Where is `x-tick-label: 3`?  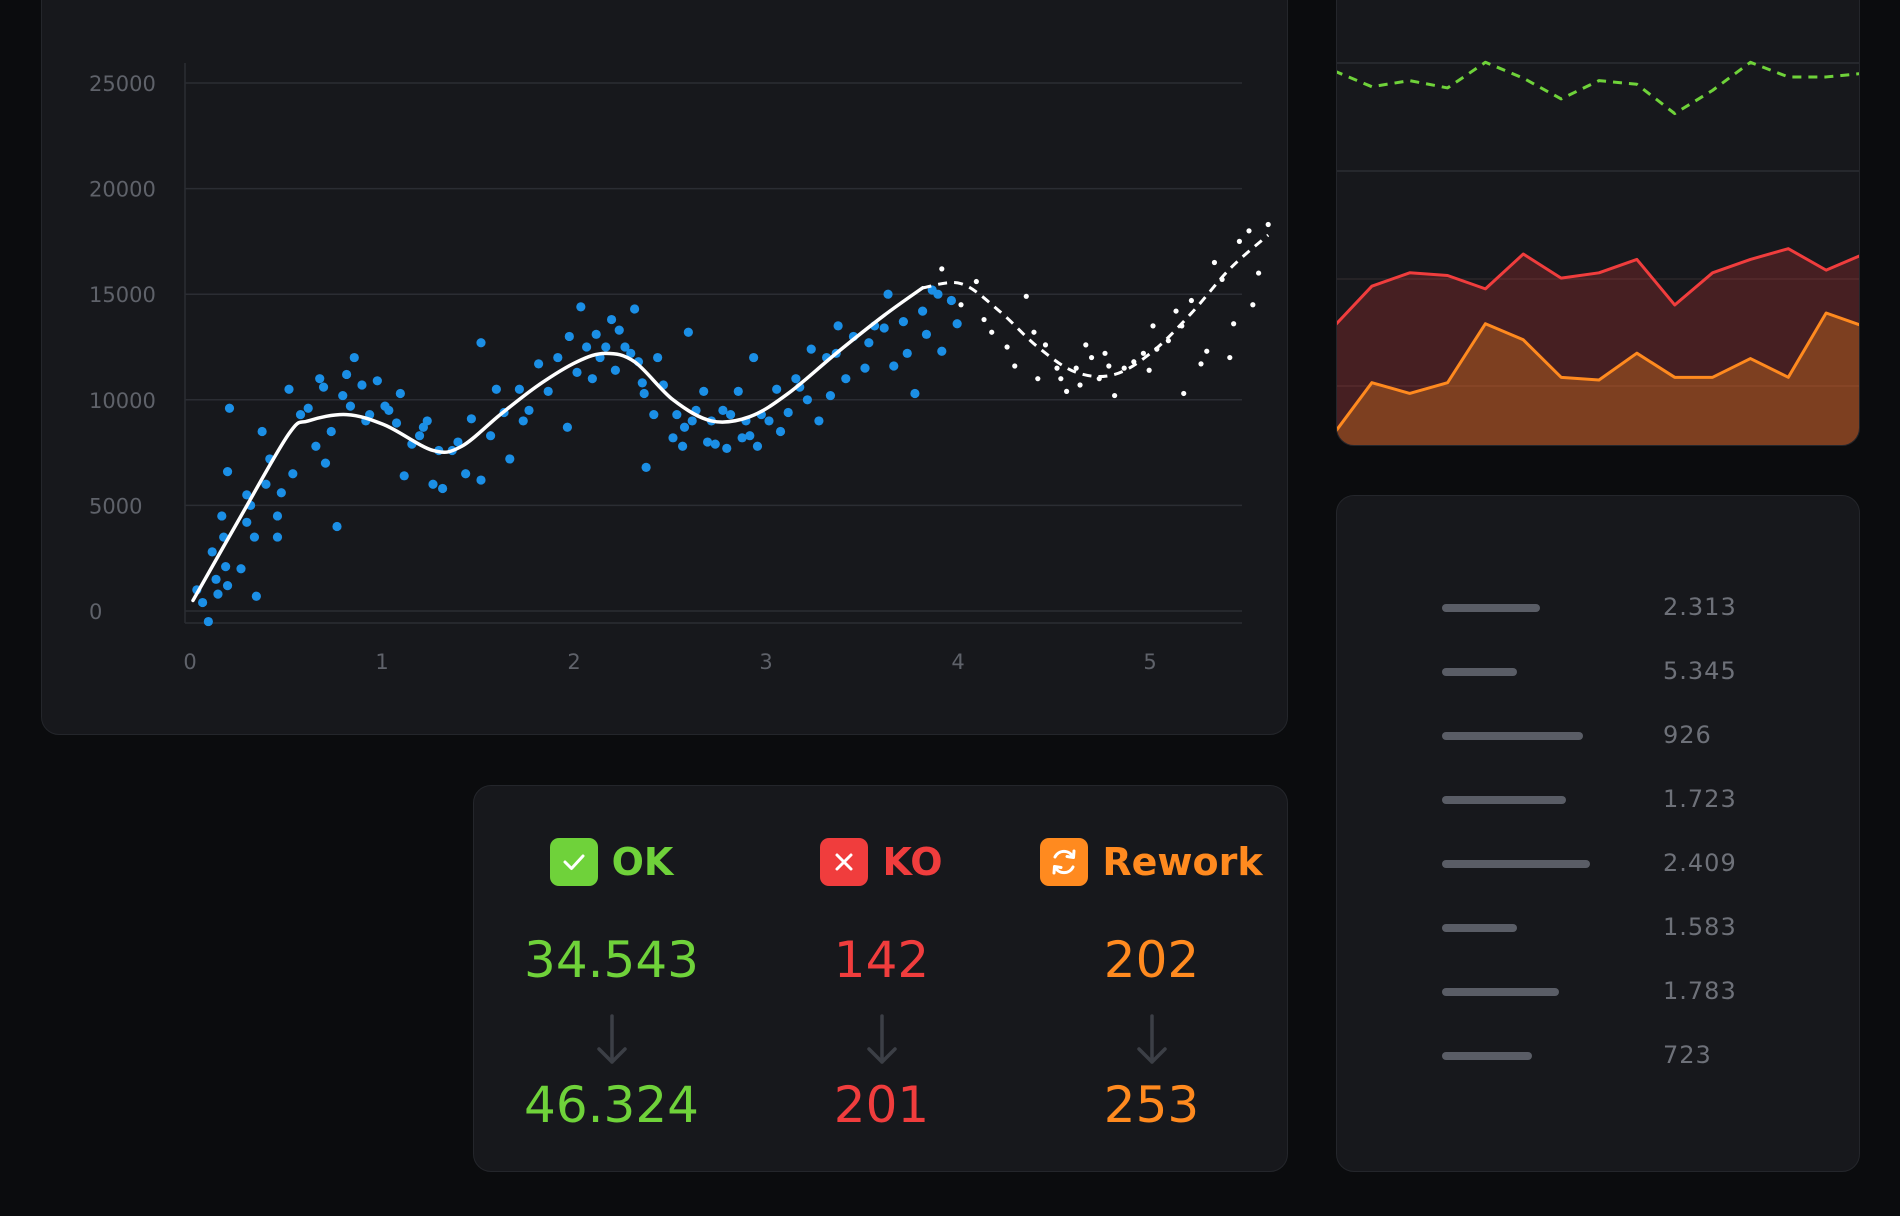 x-tick-label: 3 is located at coordinates (765, 662).